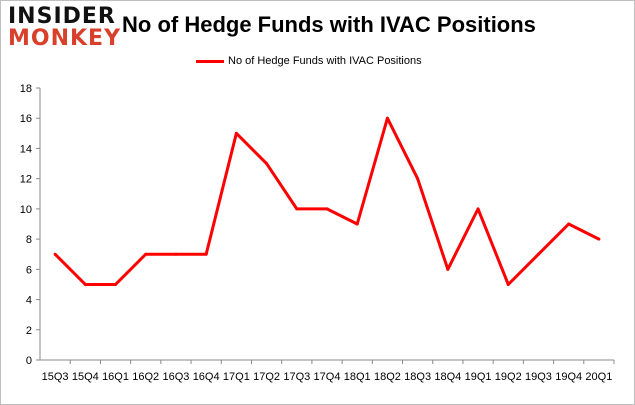  Describe the element at coordinates (26, 89) in the screenshot. I see `y-tick-label: 18` at that location.